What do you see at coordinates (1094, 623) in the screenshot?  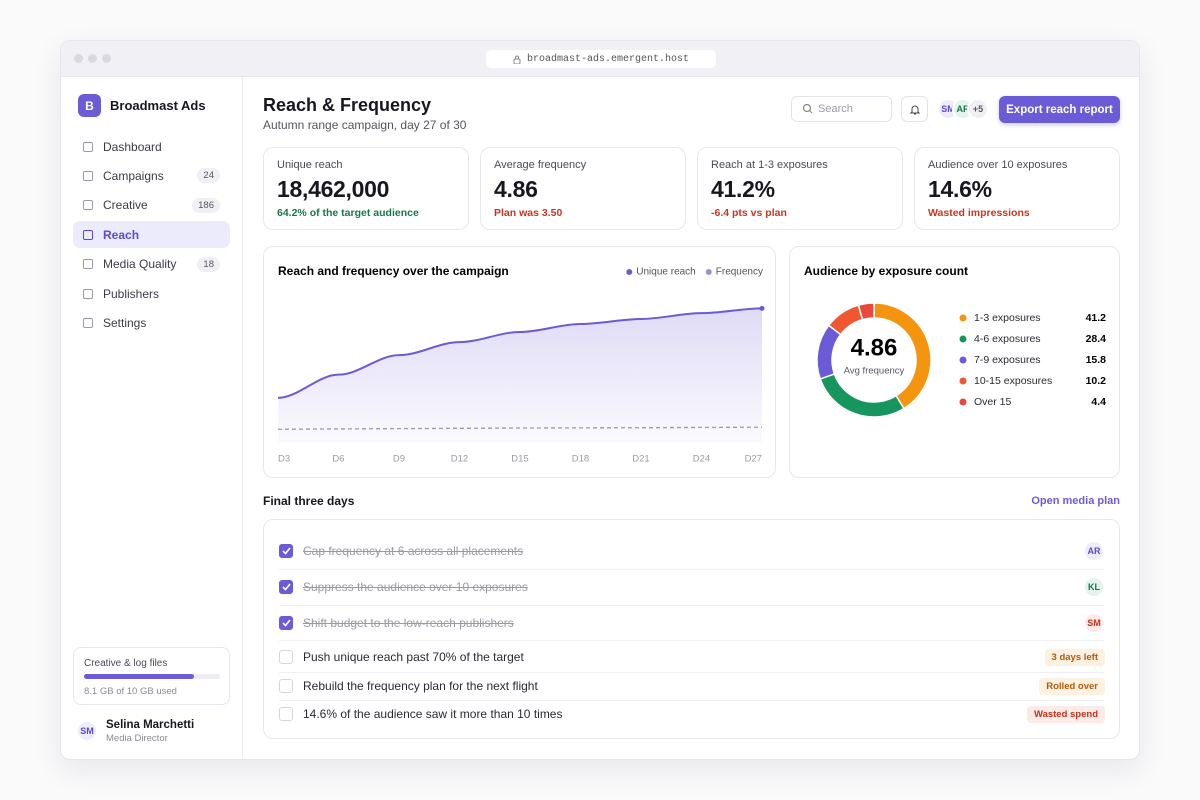 I see `task-assignee: SM` at bounding box center [1094, 623].